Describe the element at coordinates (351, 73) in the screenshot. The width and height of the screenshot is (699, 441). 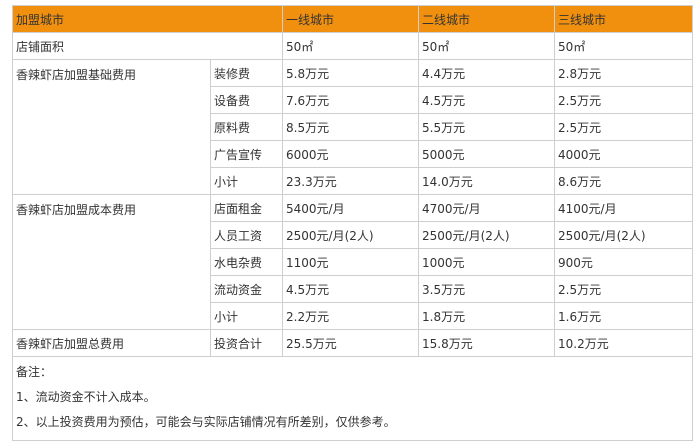
I see `cost-value: 5.8万元` at that location.